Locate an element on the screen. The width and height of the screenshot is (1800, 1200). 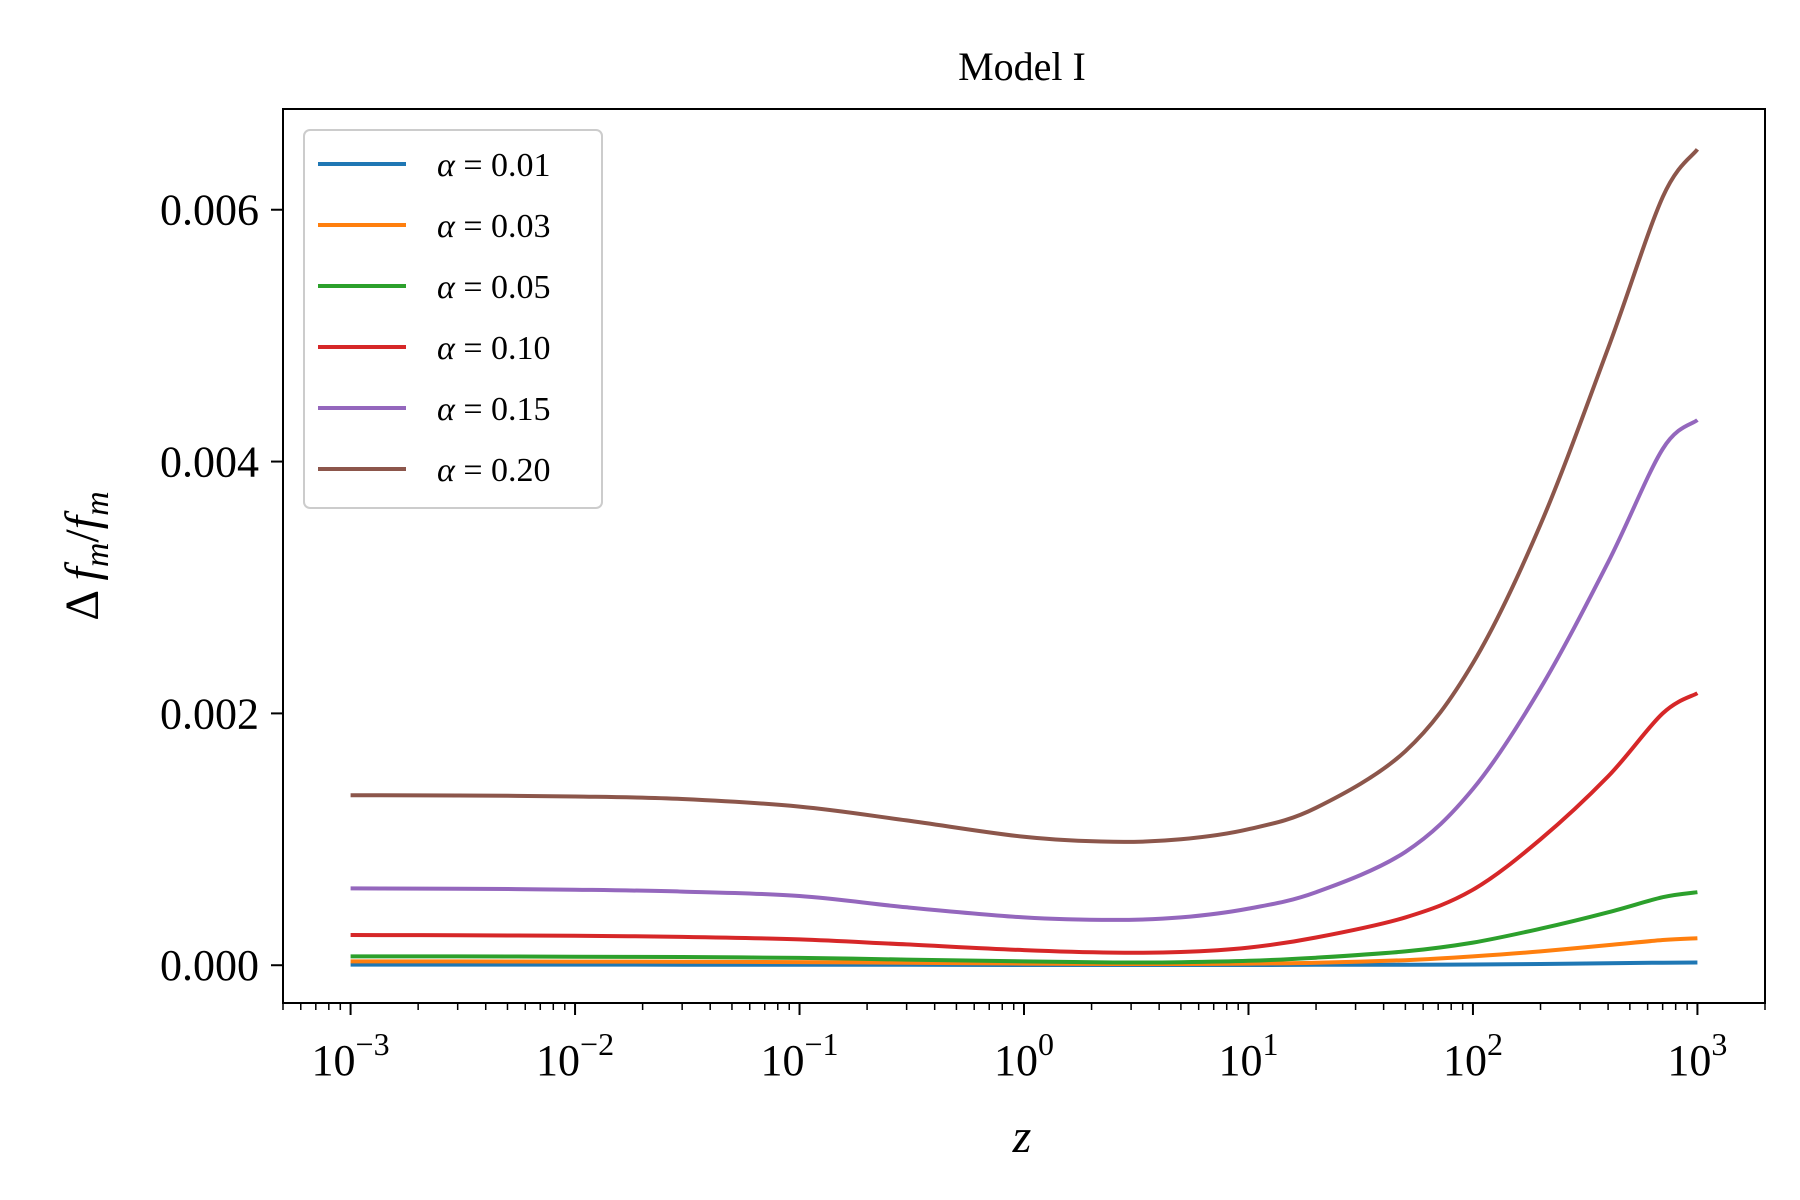
y-tick-label: 0.004 is located at coordinates (209, 462).